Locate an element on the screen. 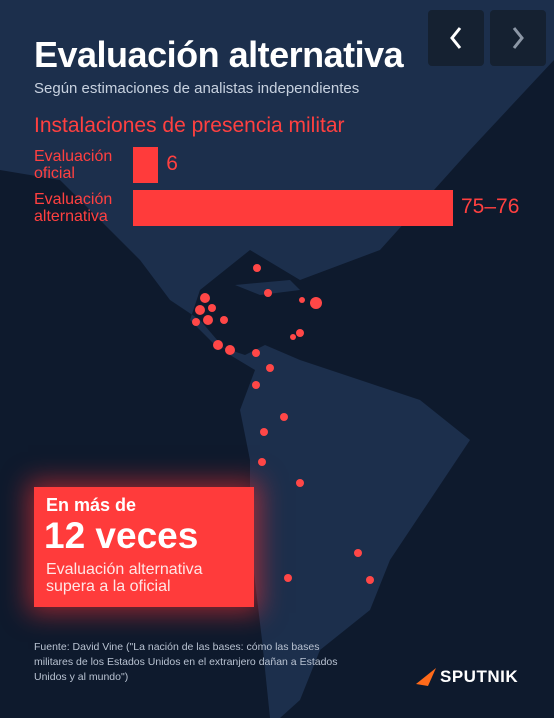 The width and height of the screenshot is (554, 718). brand: SPUTNIK is located at coordinates (479, 676).